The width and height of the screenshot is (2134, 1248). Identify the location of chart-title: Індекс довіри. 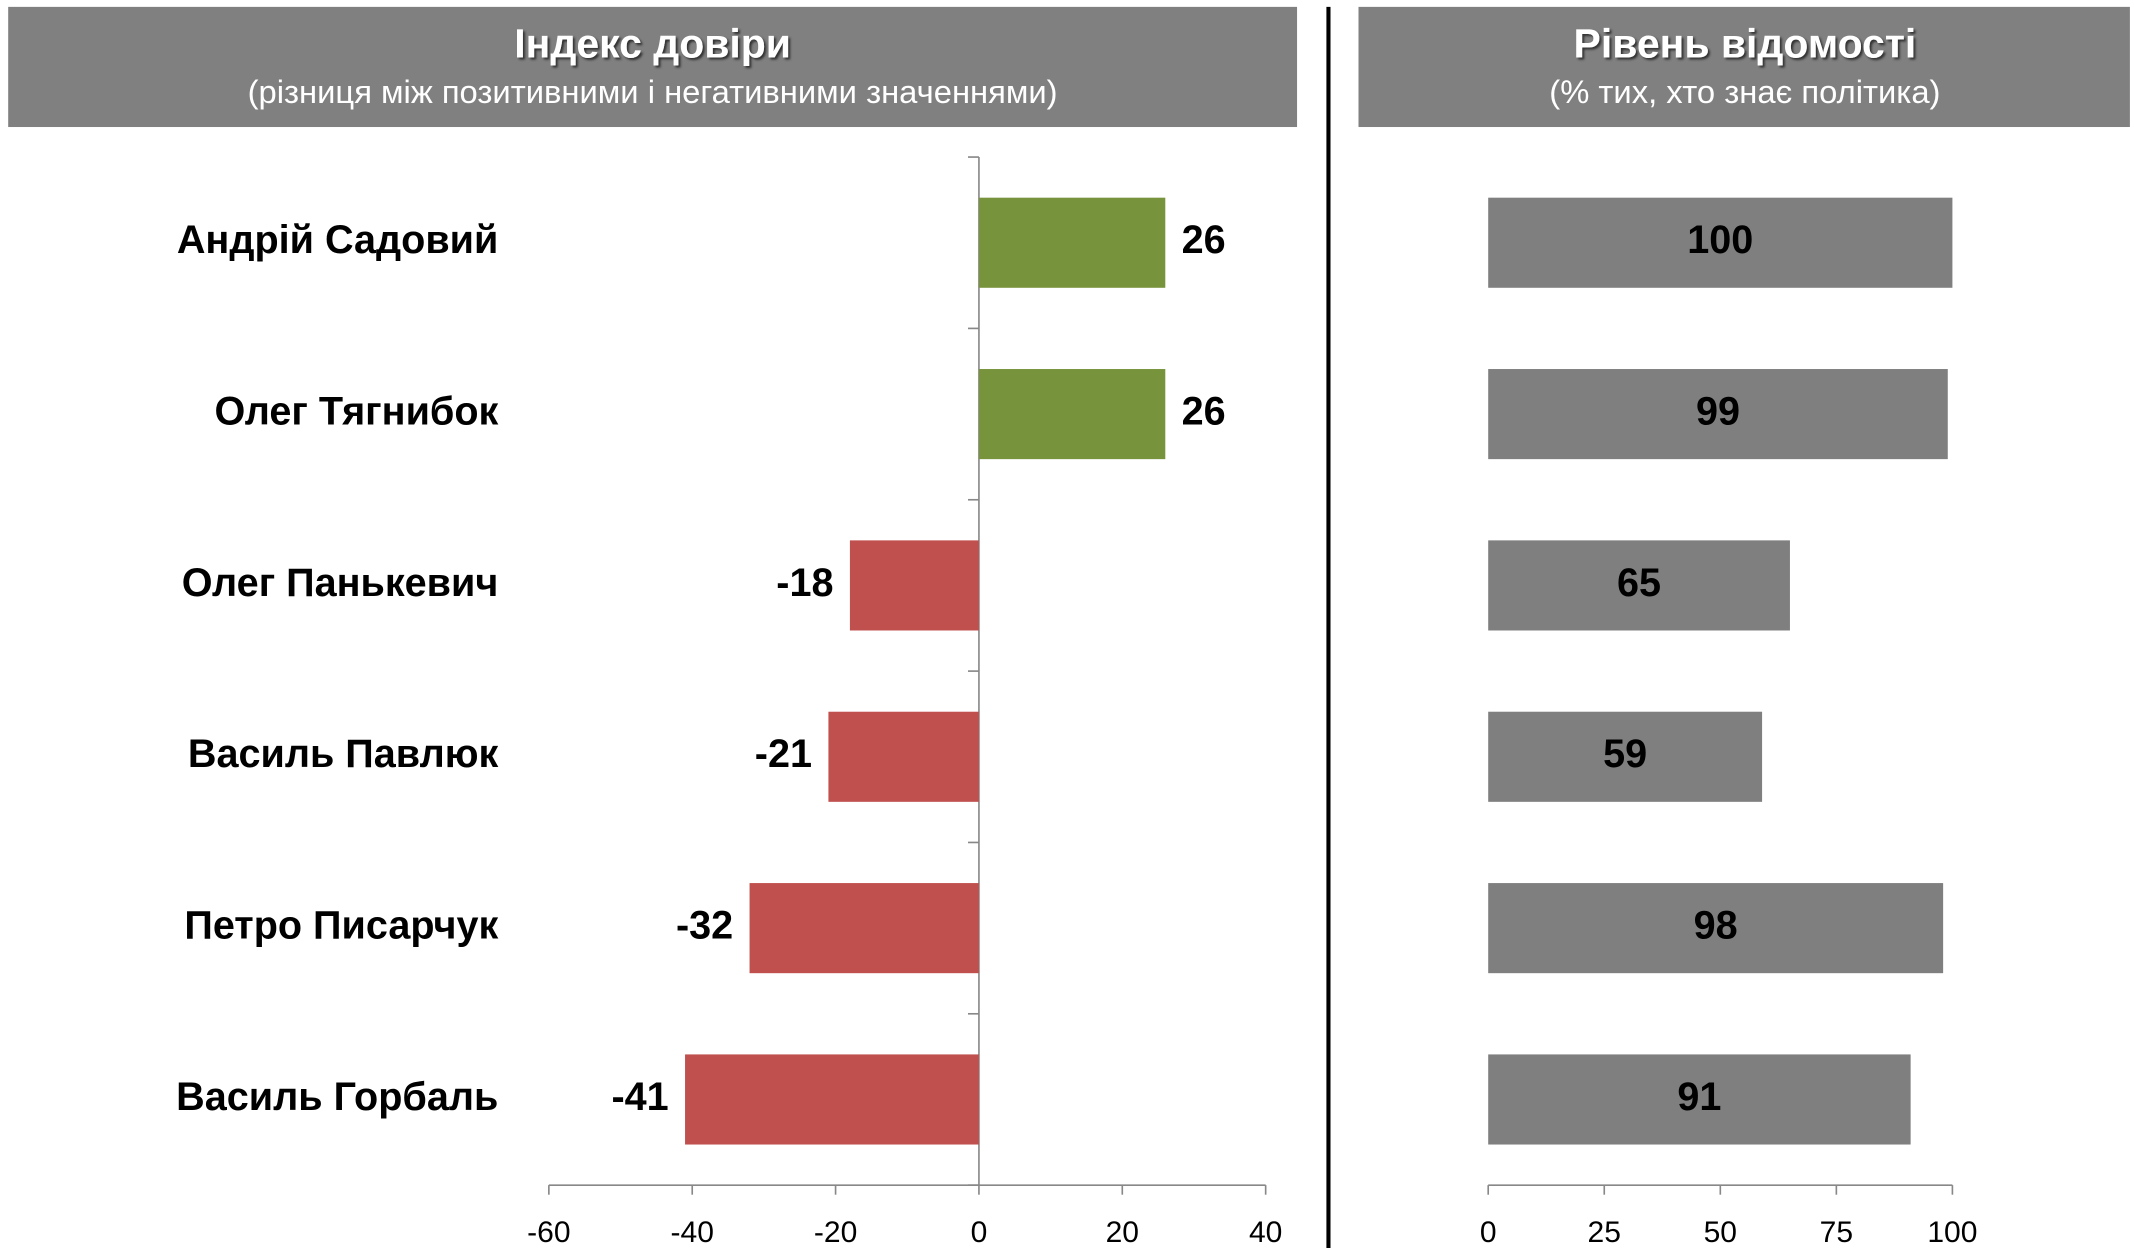
(652, 43).